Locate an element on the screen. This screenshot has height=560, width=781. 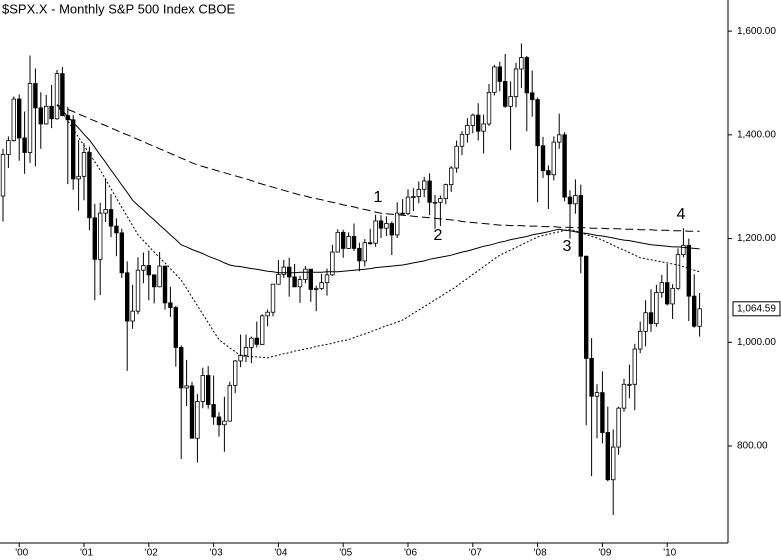
y-tick-label: 1,000.00 is located at coordinates (756, 342).